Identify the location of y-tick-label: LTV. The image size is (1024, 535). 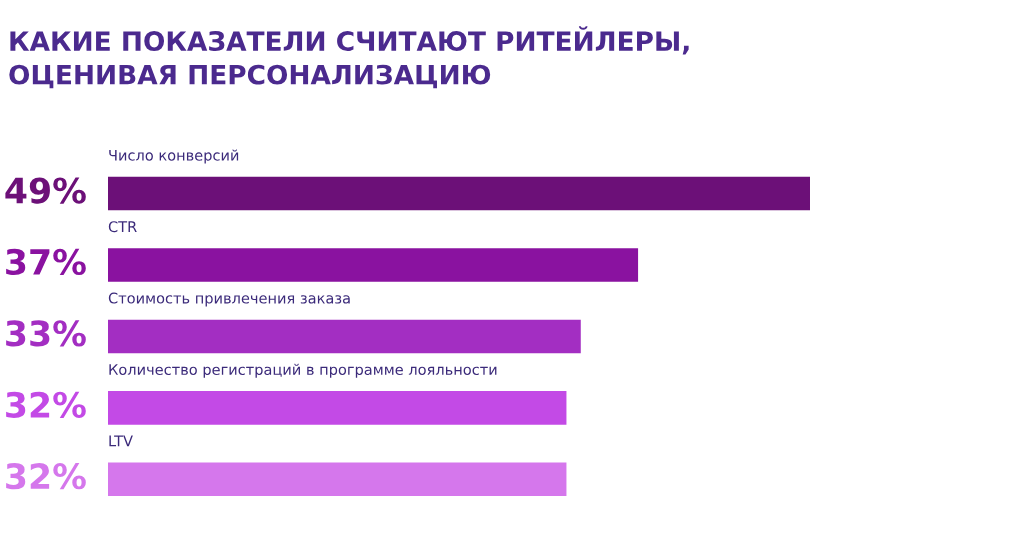
(121, 441).